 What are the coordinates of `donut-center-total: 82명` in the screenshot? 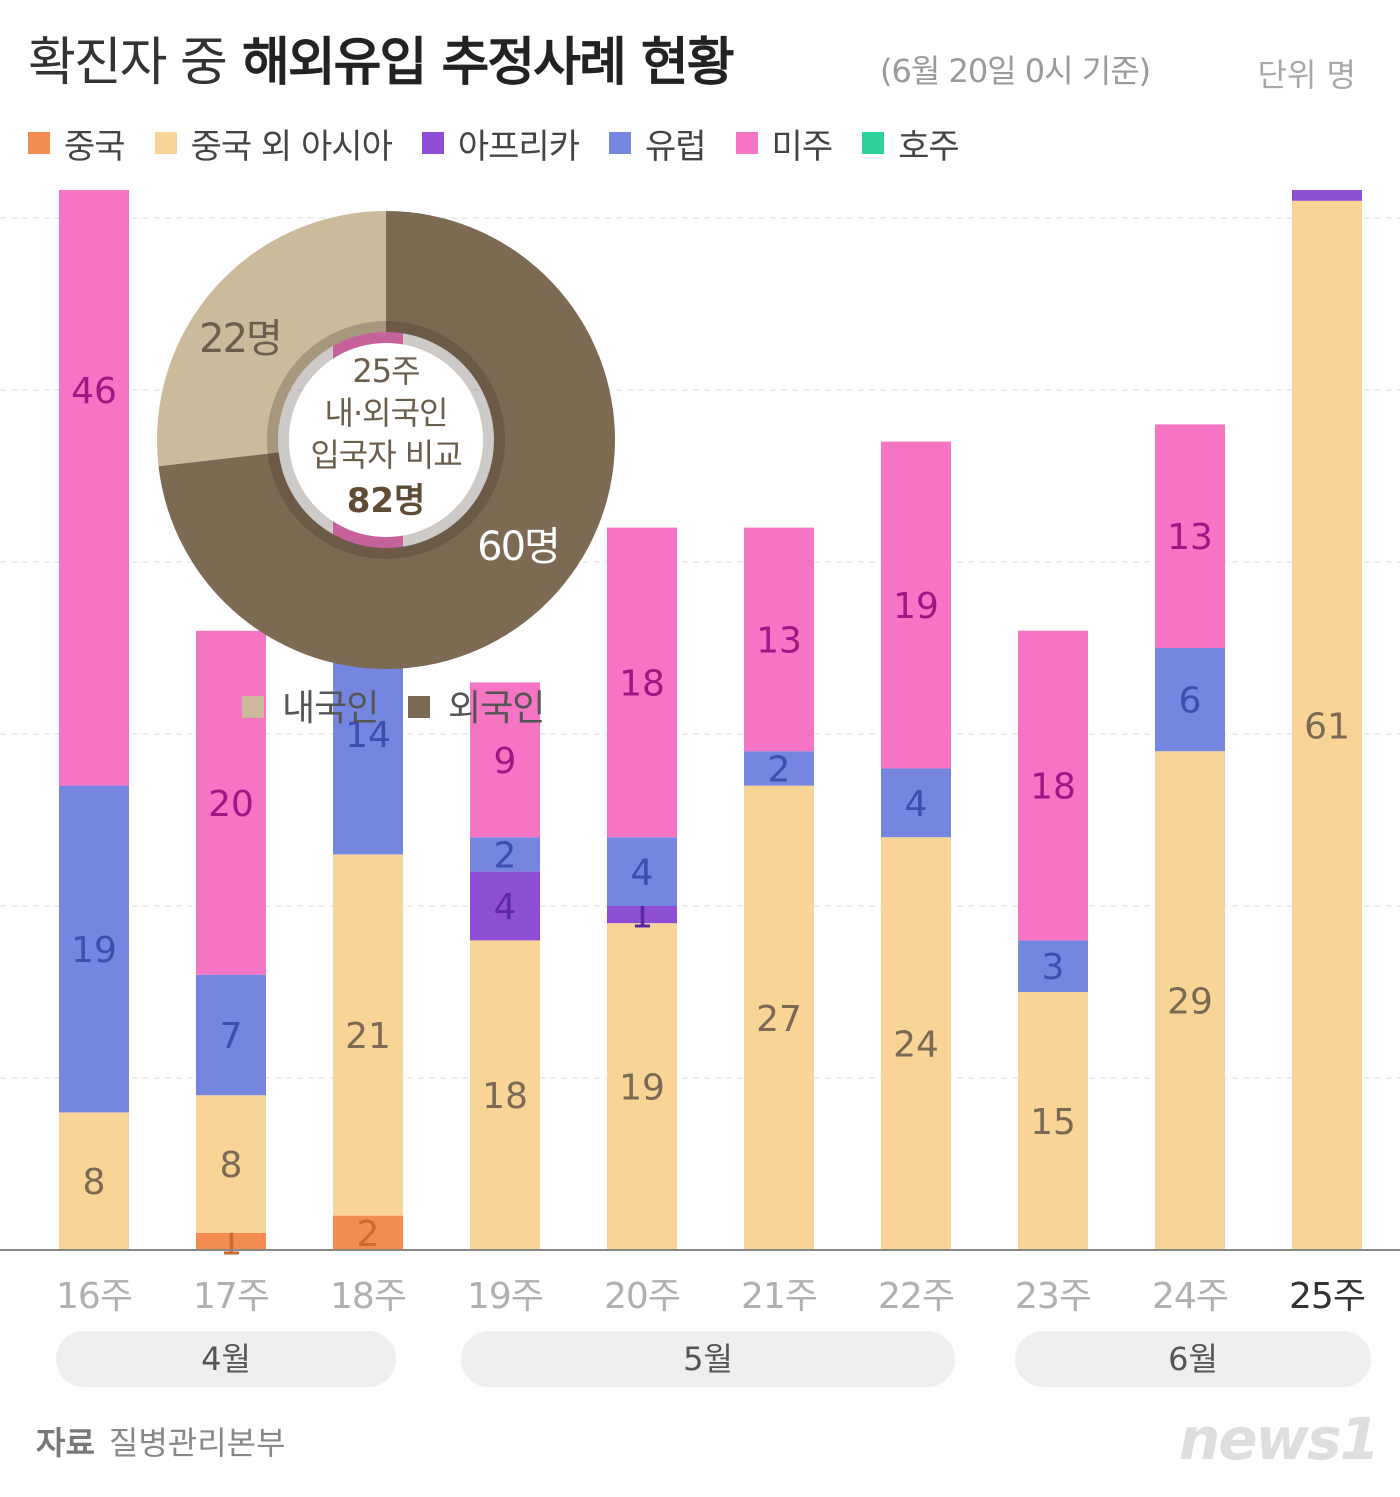 It's located at (386, 501).